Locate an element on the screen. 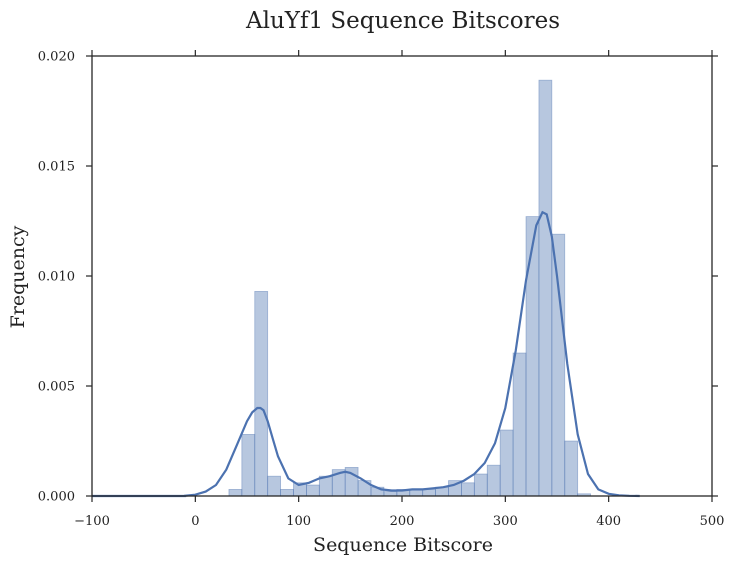 The height and width of the screenshot is (563, 735). y-tick-label: 0.010 is located at coordinates (56, 277).